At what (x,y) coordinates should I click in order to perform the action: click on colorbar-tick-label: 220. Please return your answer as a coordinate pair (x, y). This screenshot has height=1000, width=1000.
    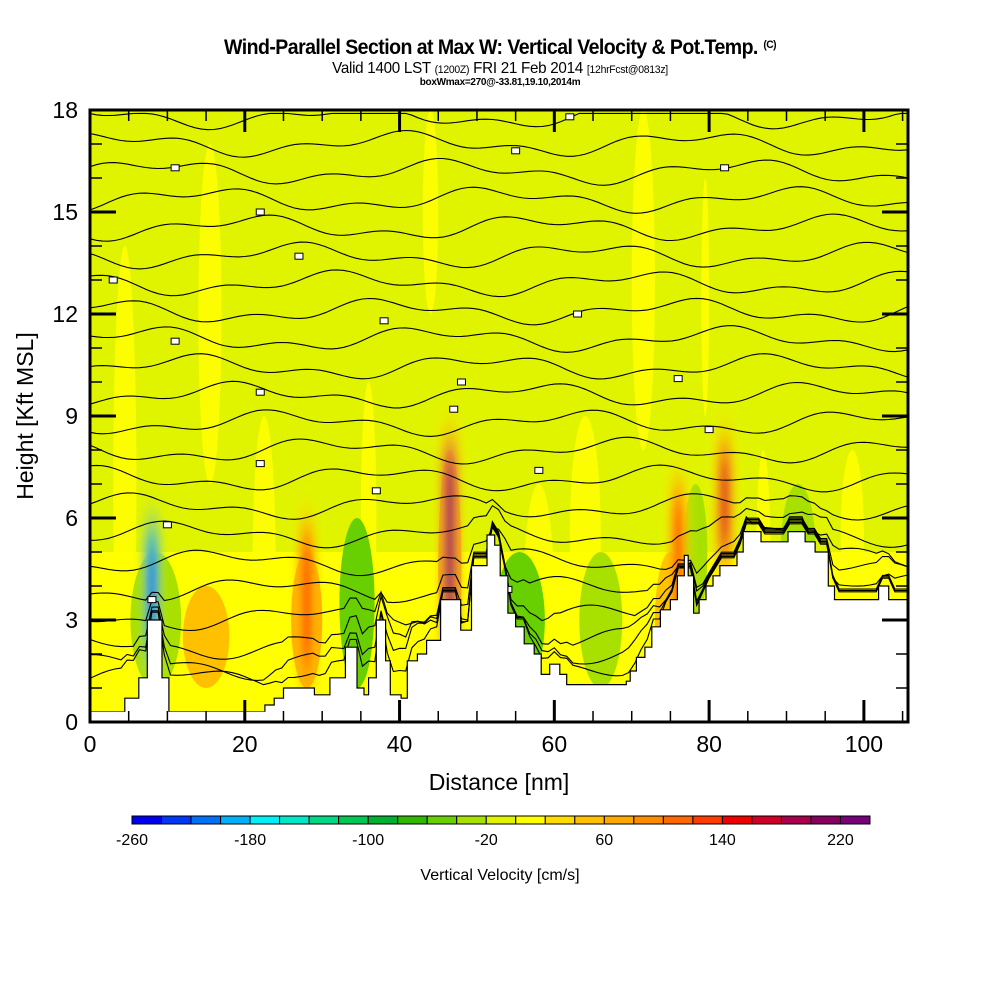
    Looking at the image, I should click on (840, 840).